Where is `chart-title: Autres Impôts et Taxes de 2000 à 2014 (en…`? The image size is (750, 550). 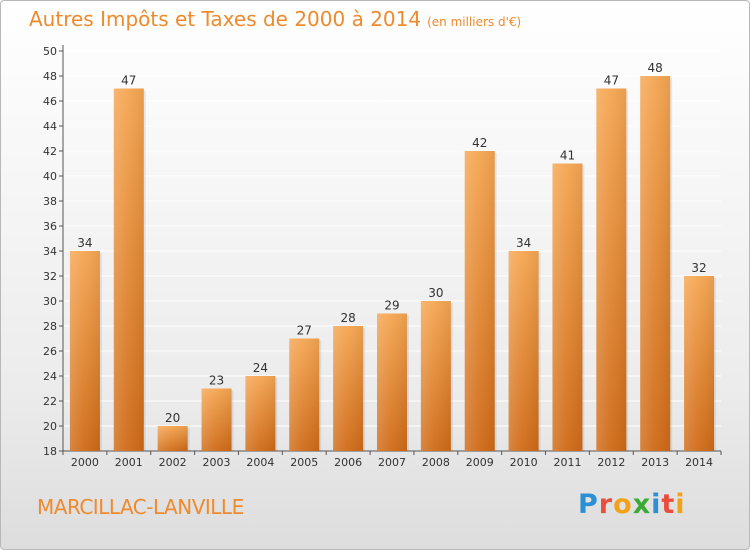 chart-title: Autres Impôts et Taxes de 2000 à 2014 (en… is located at coordinates (275, 19).